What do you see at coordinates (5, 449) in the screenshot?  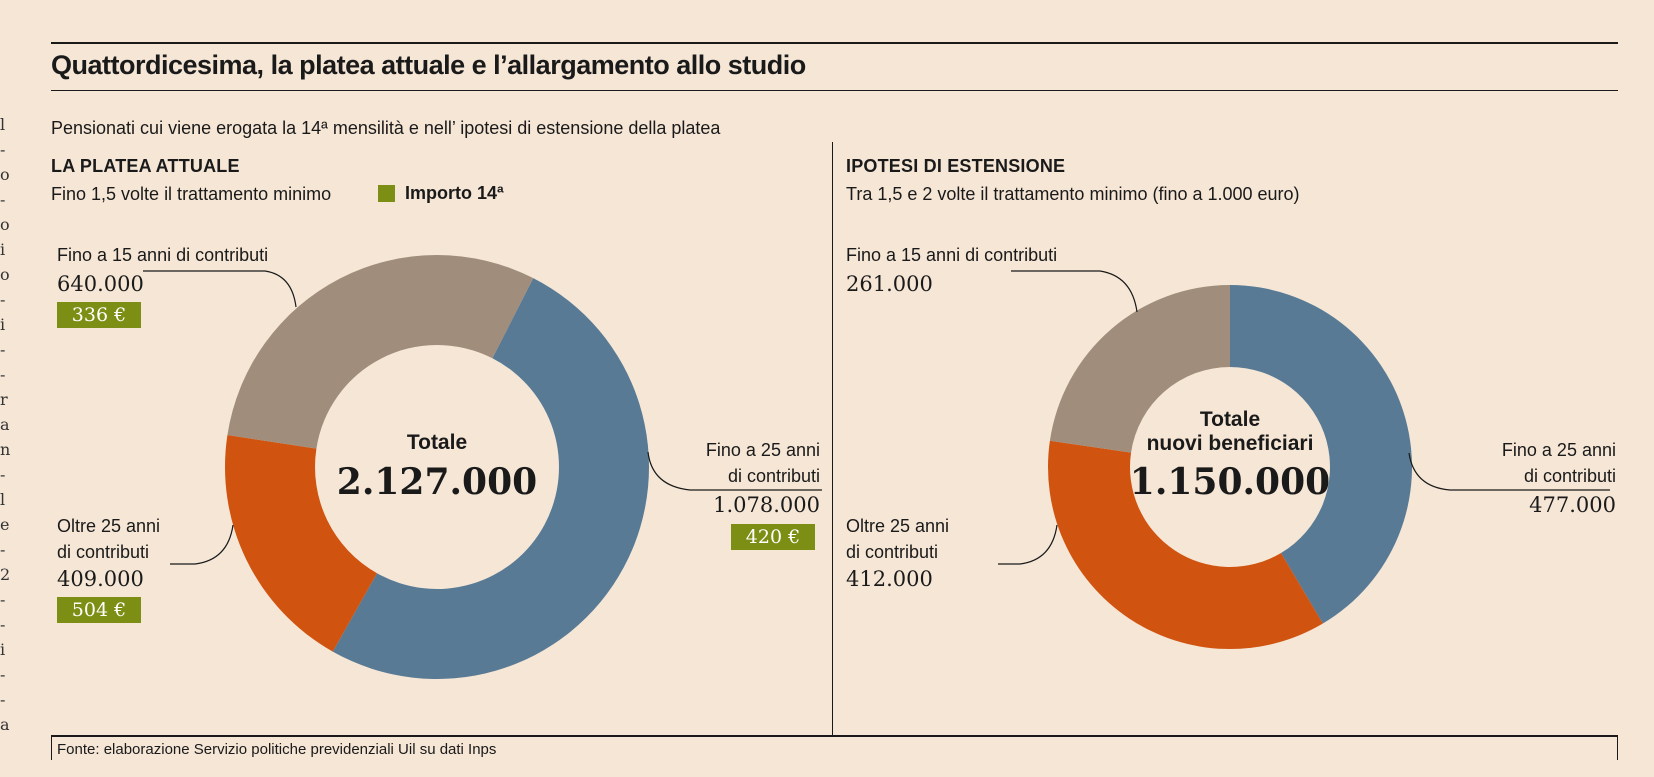 I see `margin-glyph: n` at bounding box center [5, 449].